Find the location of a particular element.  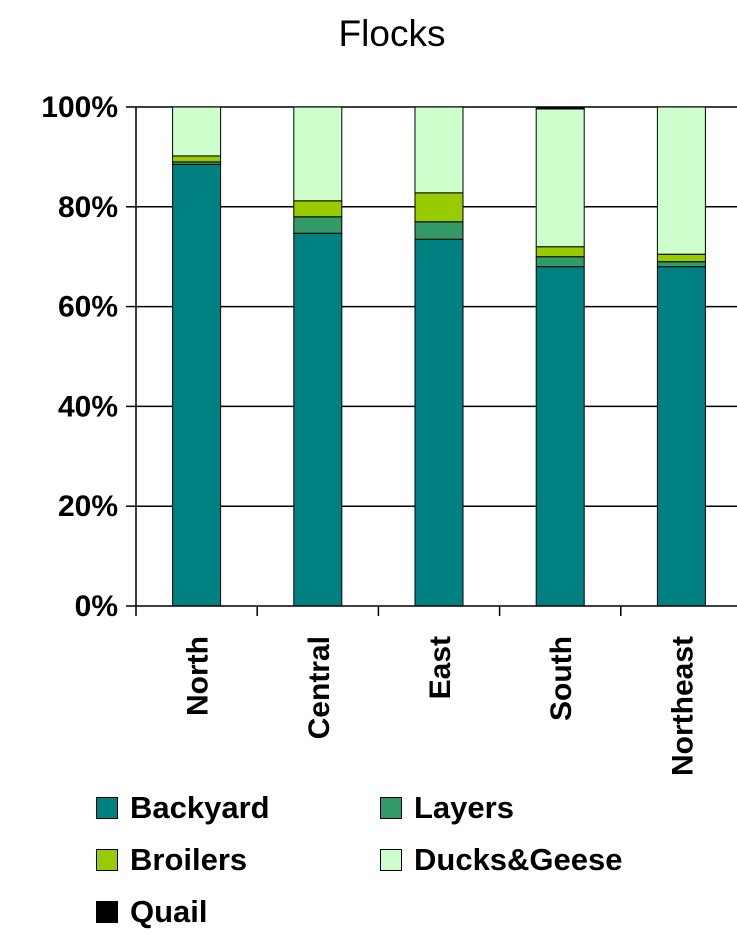

legend-item-broilers: Broilers is located at coordinates (171, 860).